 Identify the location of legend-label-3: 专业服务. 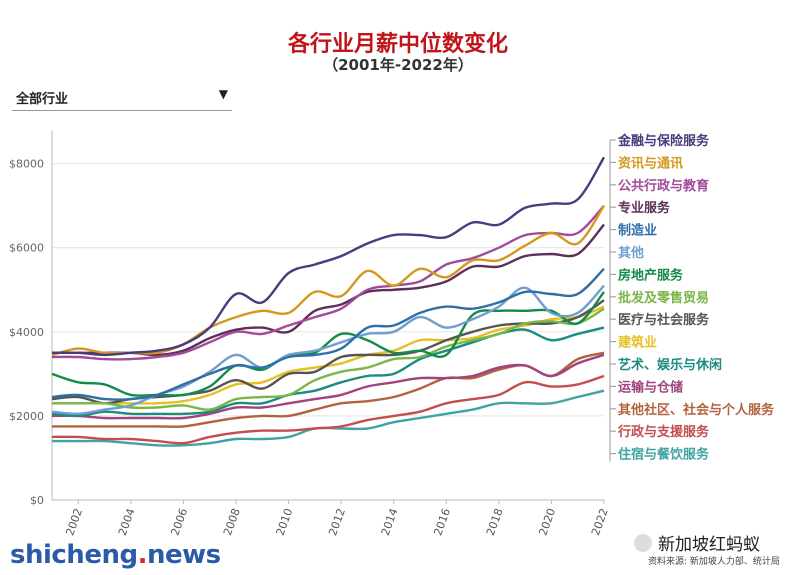
(644, 208).